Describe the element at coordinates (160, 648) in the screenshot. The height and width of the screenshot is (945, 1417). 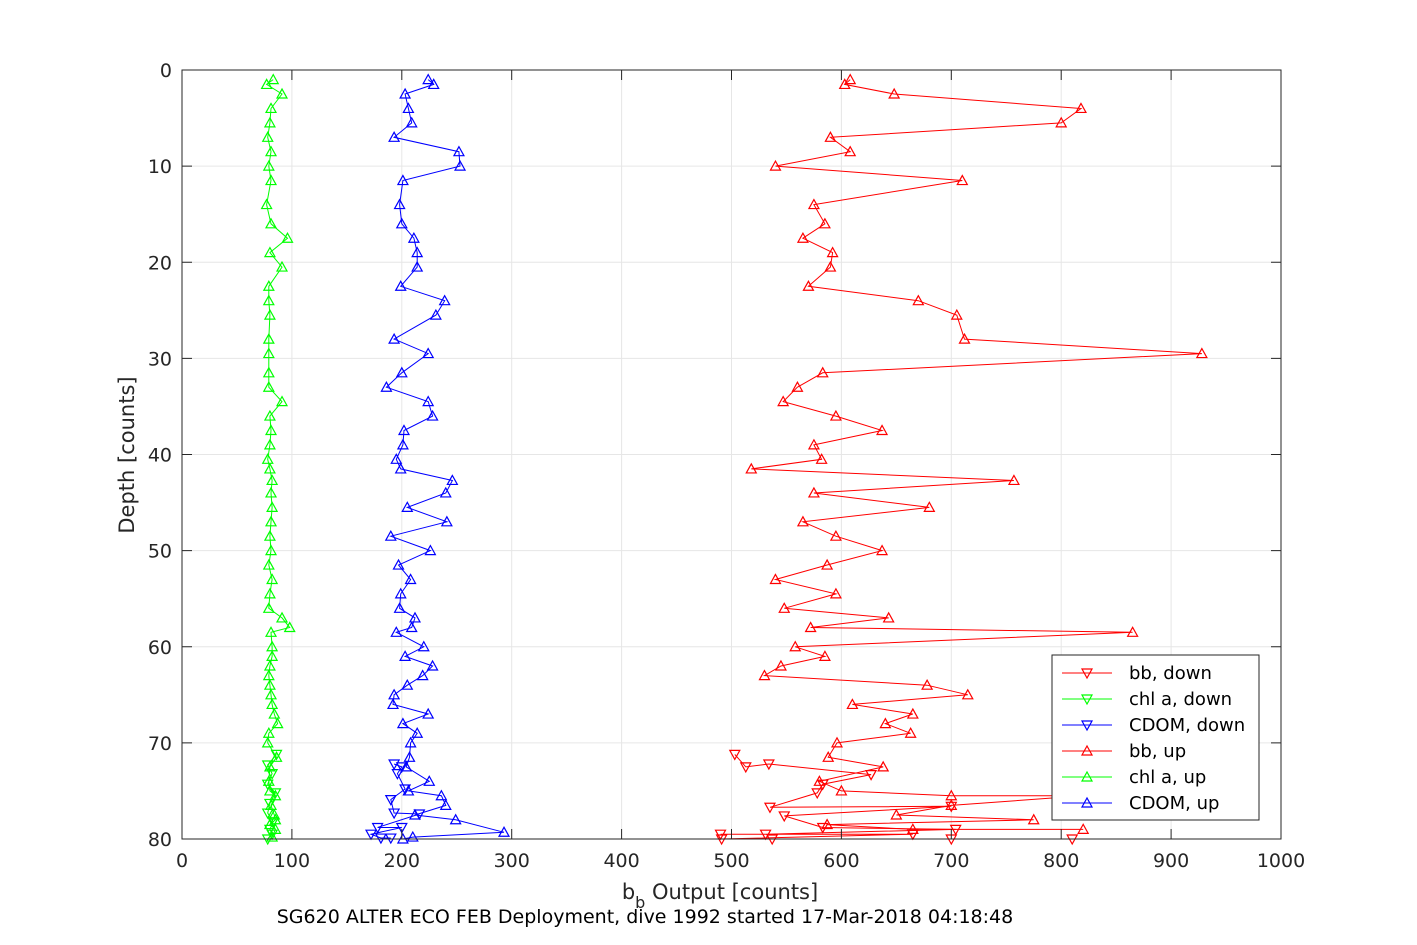
I see `y-tick-label: 60` at that location.